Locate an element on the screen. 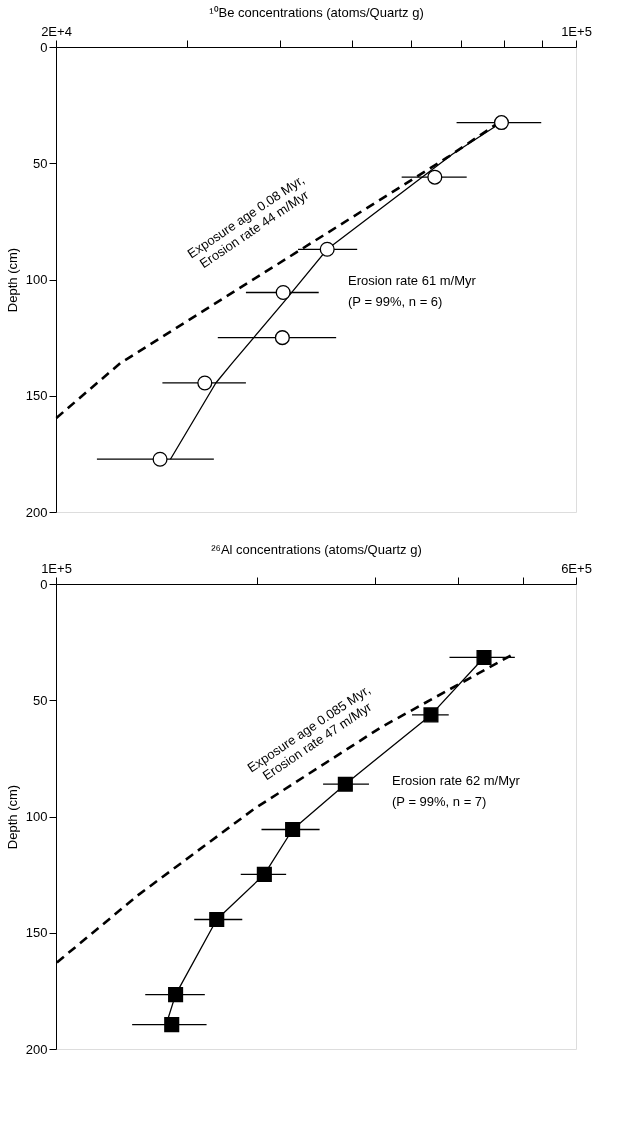  x-tick-label: 2E+4 is located at coordinates (56, 31).